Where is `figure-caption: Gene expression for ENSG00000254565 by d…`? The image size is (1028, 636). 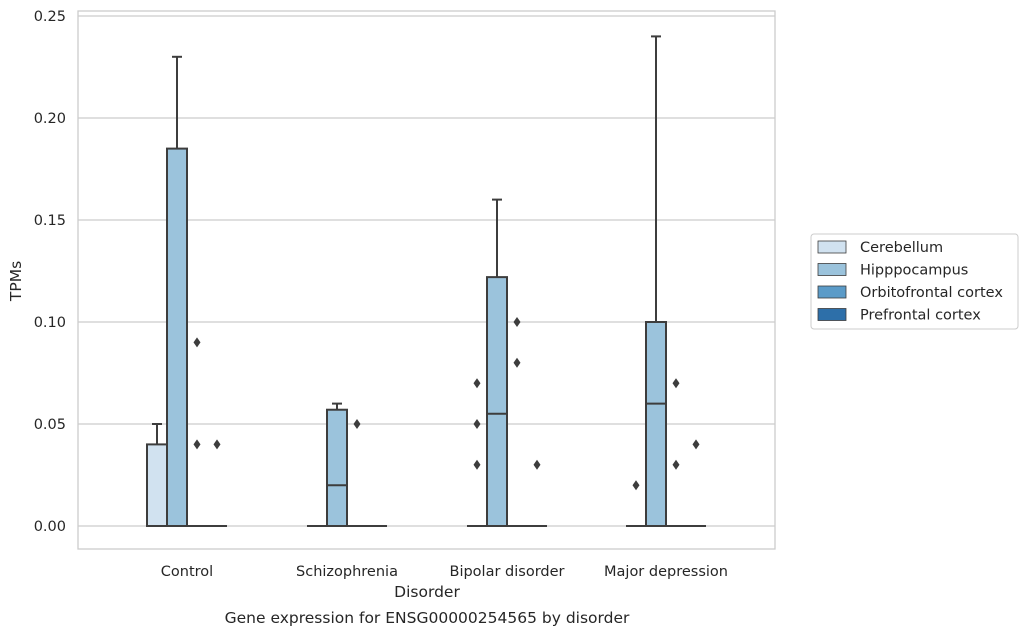 figure-caption: Gene expression for ENSG00000254565 by d… is located at coordinates (427, 618).